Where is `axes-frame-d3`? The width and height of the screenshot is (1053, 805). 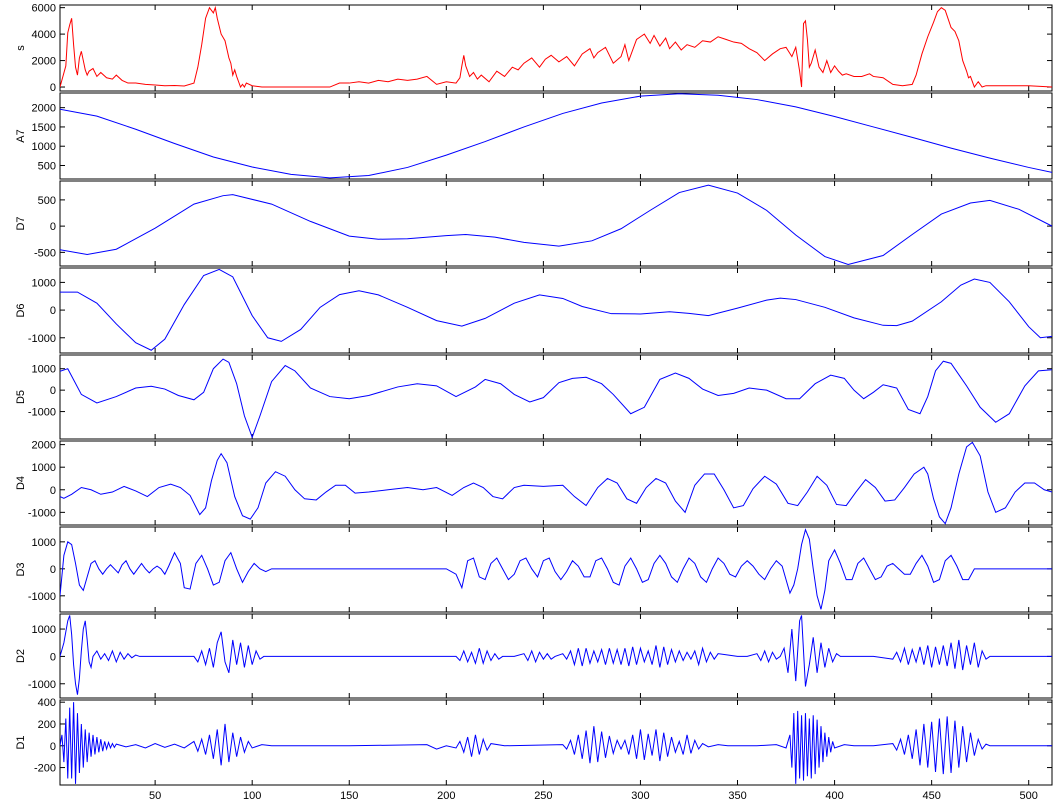 axes-frame-d3 is located at coordinates (556, 569).